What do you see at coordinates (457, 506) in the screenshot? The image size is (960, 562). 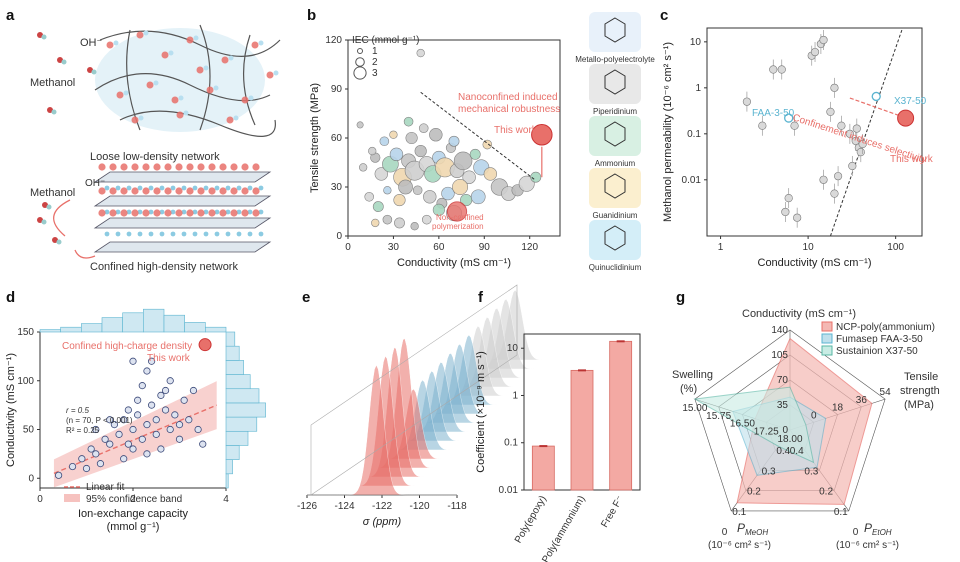 I see `x-tick-label: -118` at bounding box center [457, 506].